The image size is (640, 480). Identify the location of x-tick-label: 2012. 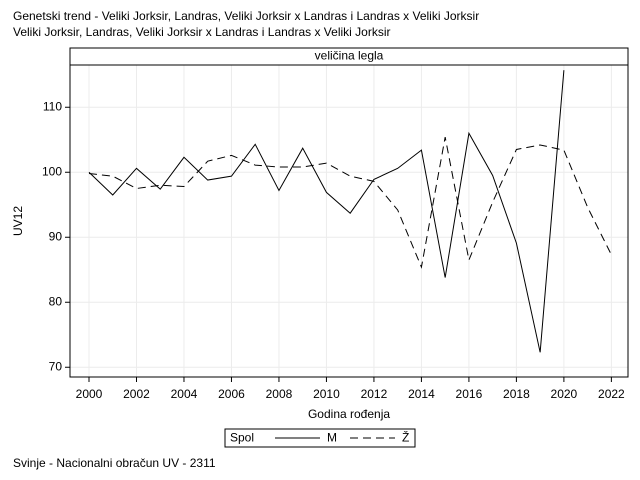
(374, 394).